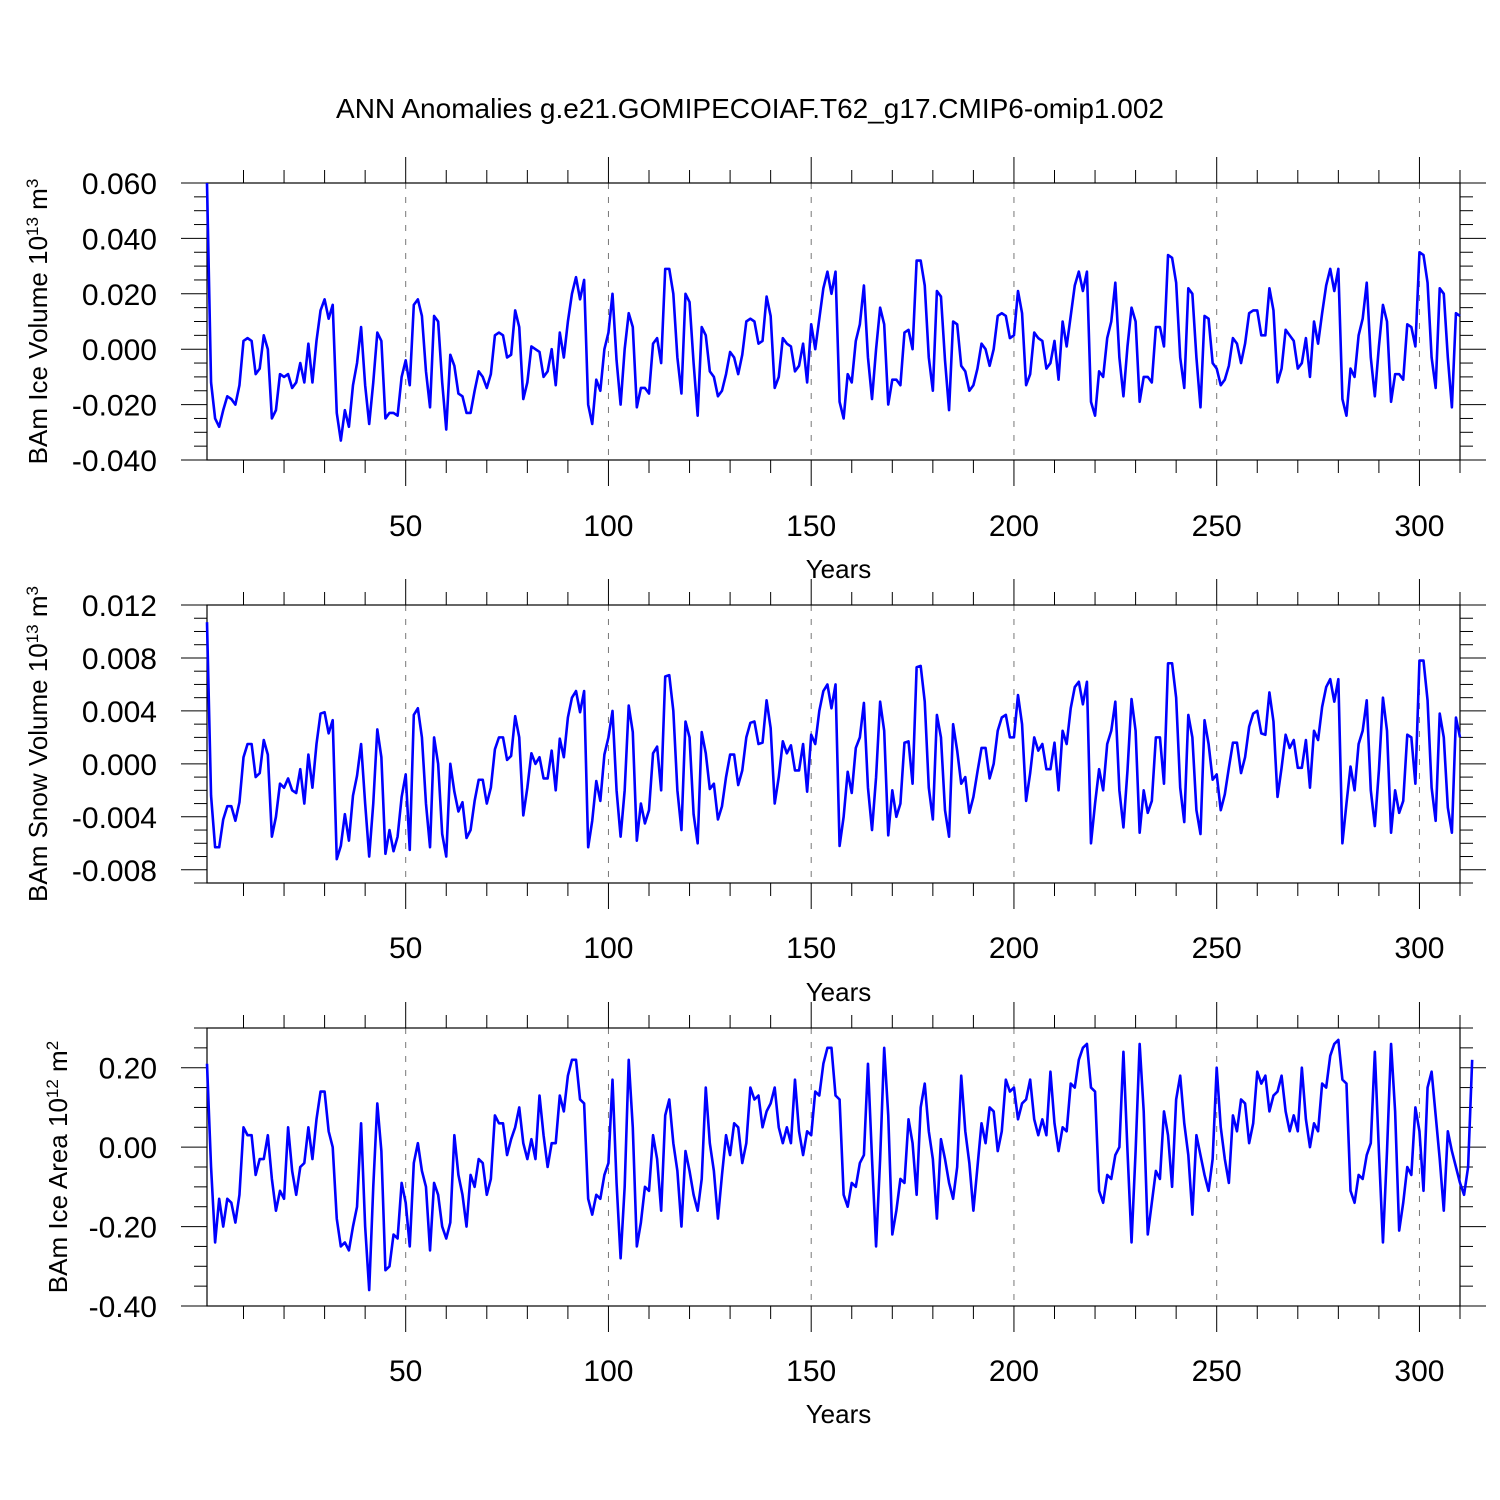 This screenshot has width=1500, height=1500. Describe the element at coordinates (114, 871) in the screenshot. I see `y-tick-label: -0.008` at that location.